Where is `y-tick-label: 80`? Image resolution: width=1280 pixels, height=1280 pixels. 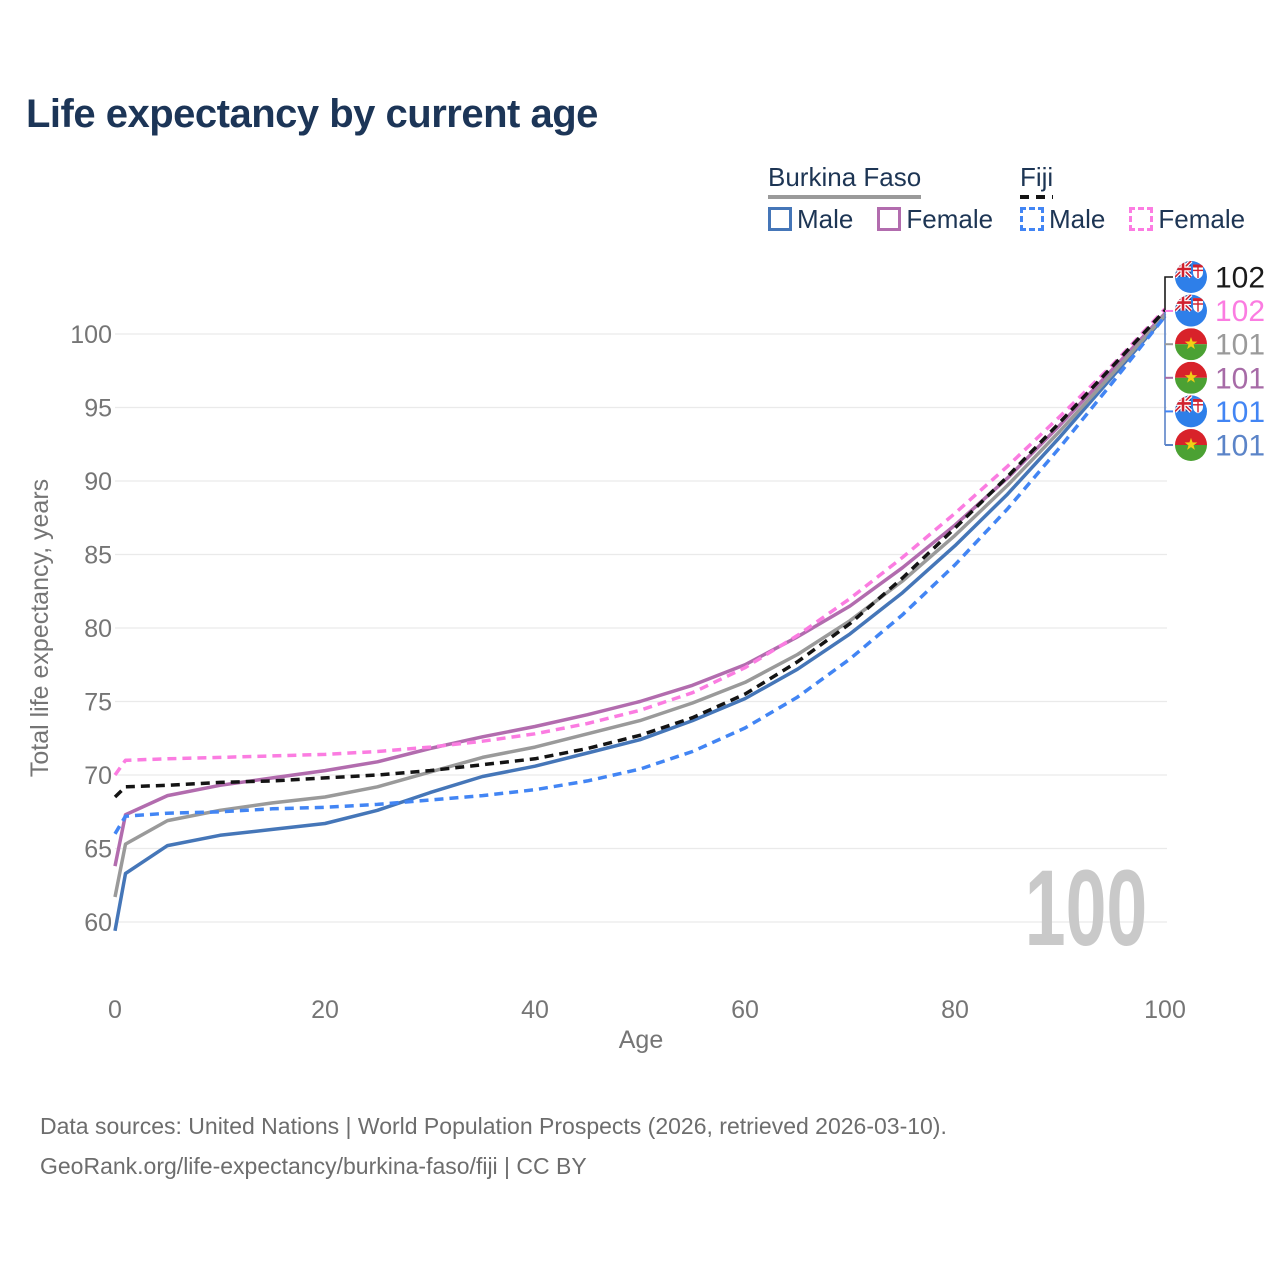 y-tick-label: 80 is located at coordinates (98, 629).